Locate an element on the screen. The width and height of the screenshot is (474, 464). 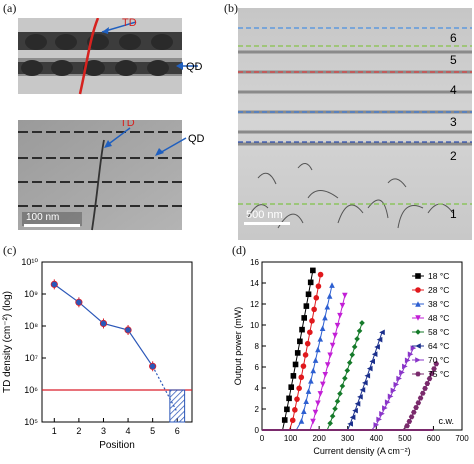
panel-b-scale-bar: 500 nm is located at coordinates (264, 215).